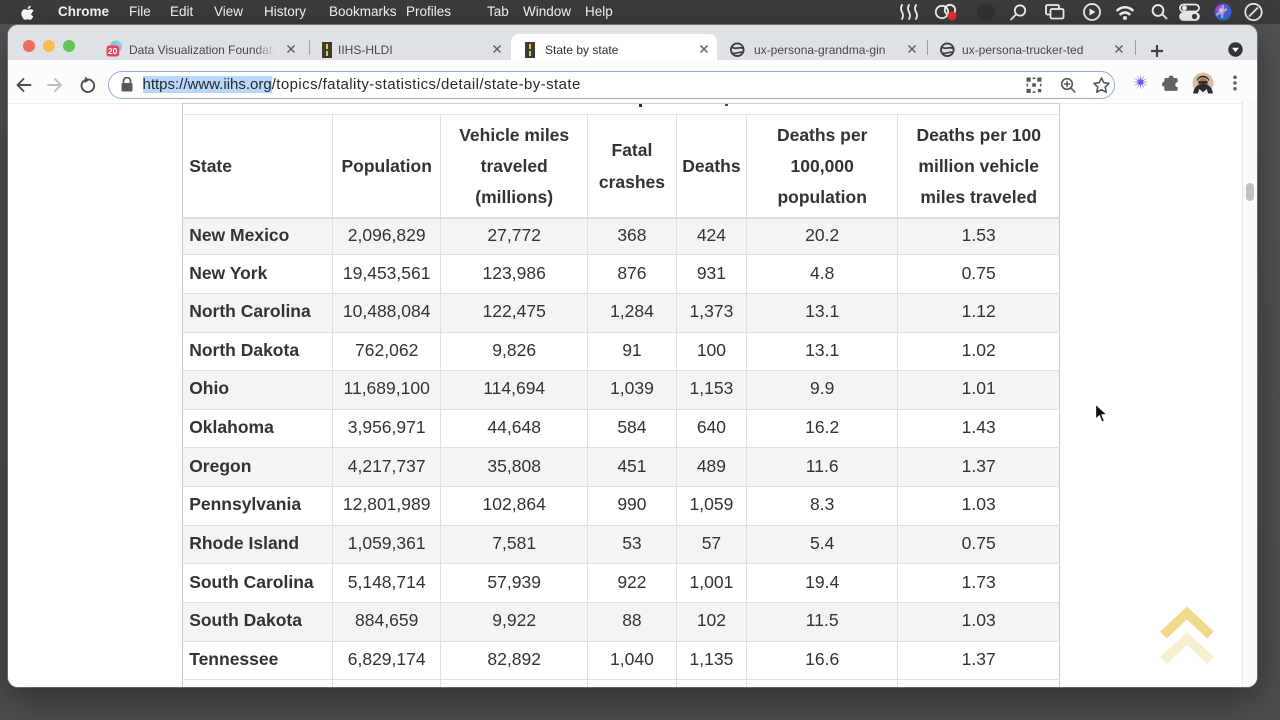  Describe the element at coordinates (113, 51) in the screenshot. I see `svg-text: 20` at that location.